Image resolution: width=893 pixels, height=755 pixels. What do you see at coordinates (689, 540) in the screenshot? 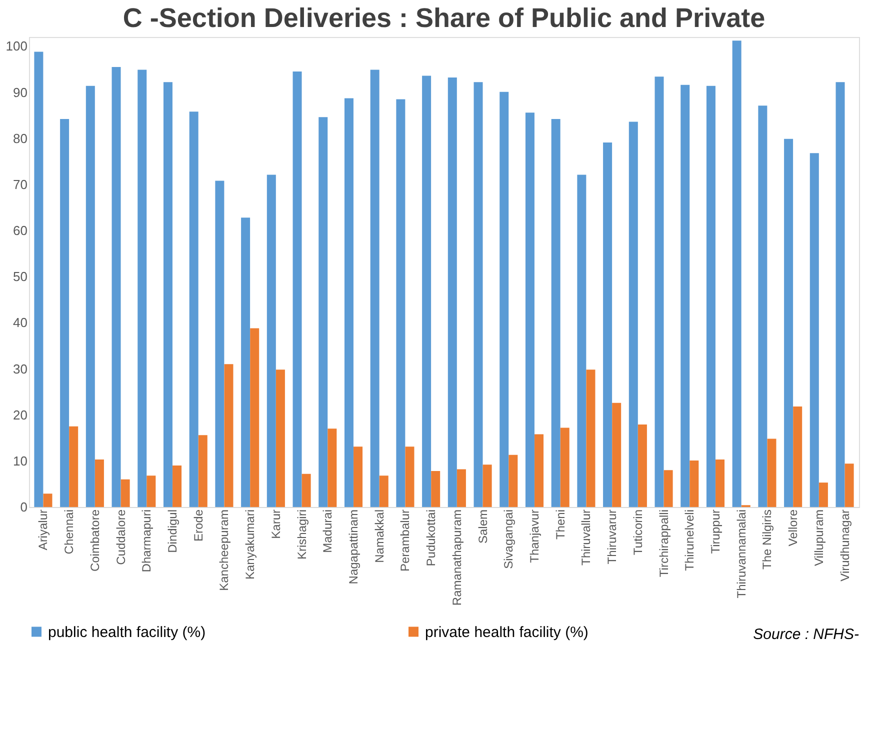
I see `x-tick-label: Thirunelveli` at bounding box center [689, 540].